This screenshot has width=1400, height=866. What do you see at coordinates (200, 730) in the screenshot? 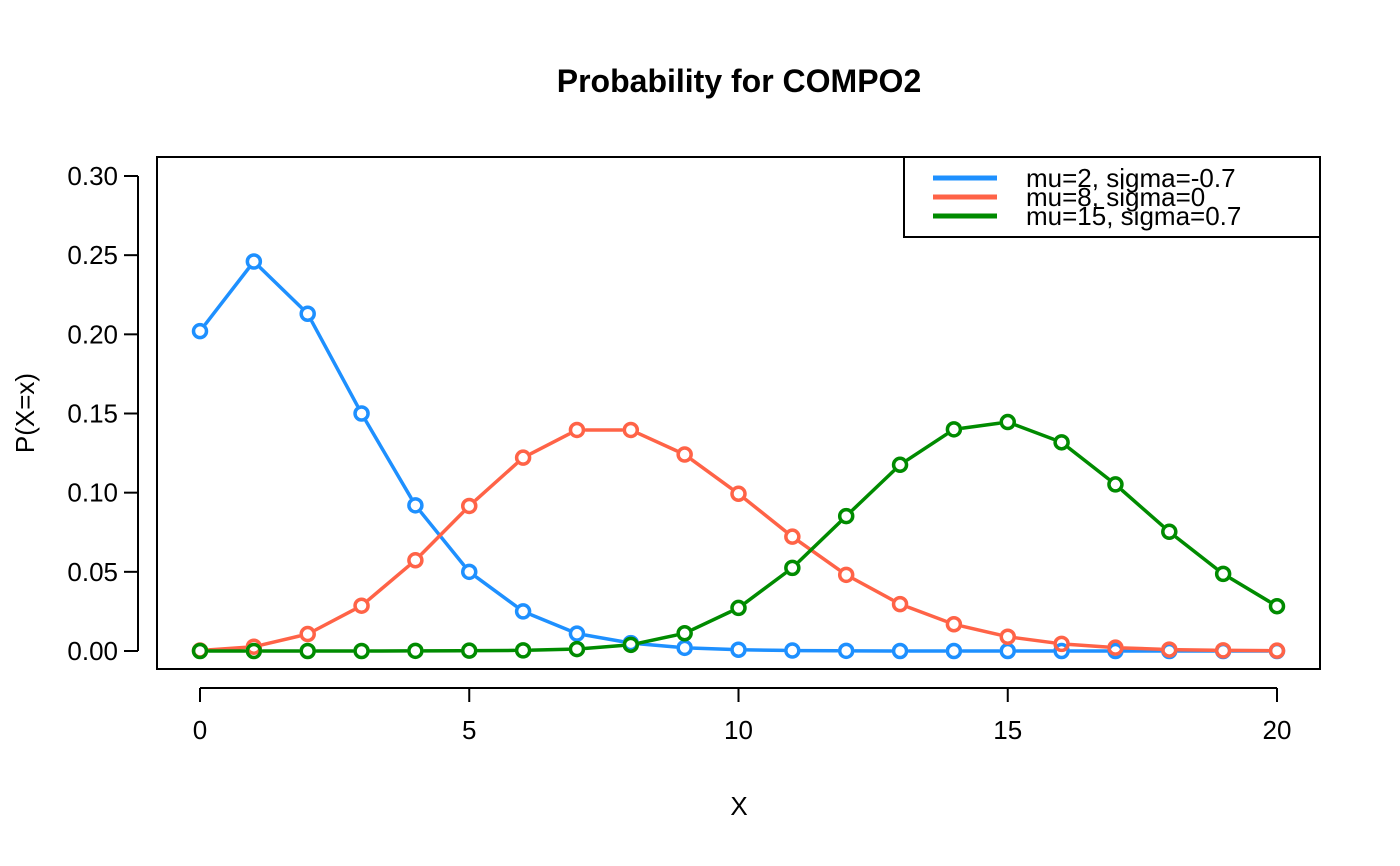
I see `x-tick-label: 0` at bounding box center [200, 730].